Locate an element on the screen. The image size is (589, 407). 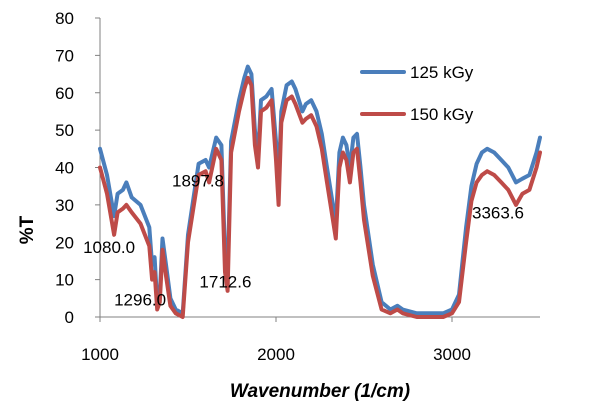
y-tick-label: 20 is located at coordinates (64, 242).